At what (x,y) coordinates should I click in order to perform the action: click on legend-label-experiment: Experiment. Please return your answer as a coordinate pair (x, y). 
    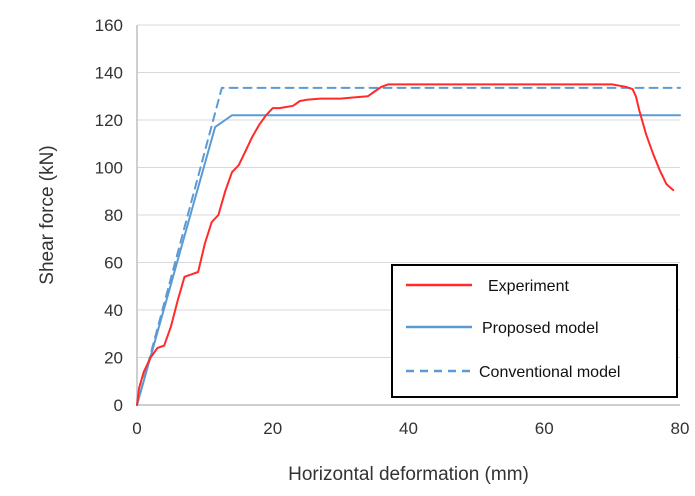
    Looking at the image, I should click on (528, 286).